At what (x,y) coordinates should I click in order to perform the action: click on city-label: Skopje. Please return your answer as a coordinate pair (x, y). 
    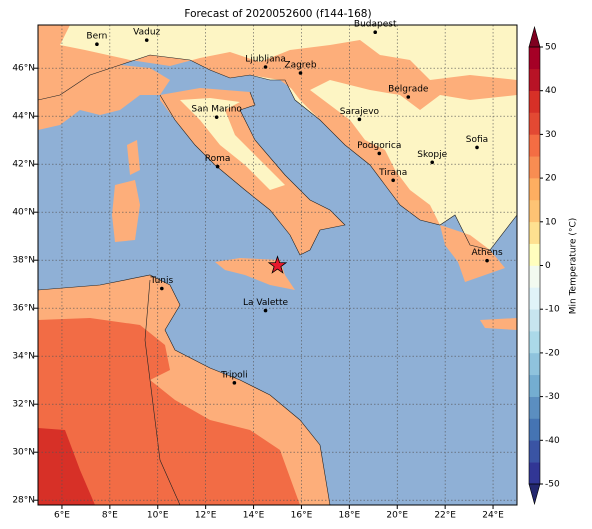
    Looking at the image, I should click on (432, 155).